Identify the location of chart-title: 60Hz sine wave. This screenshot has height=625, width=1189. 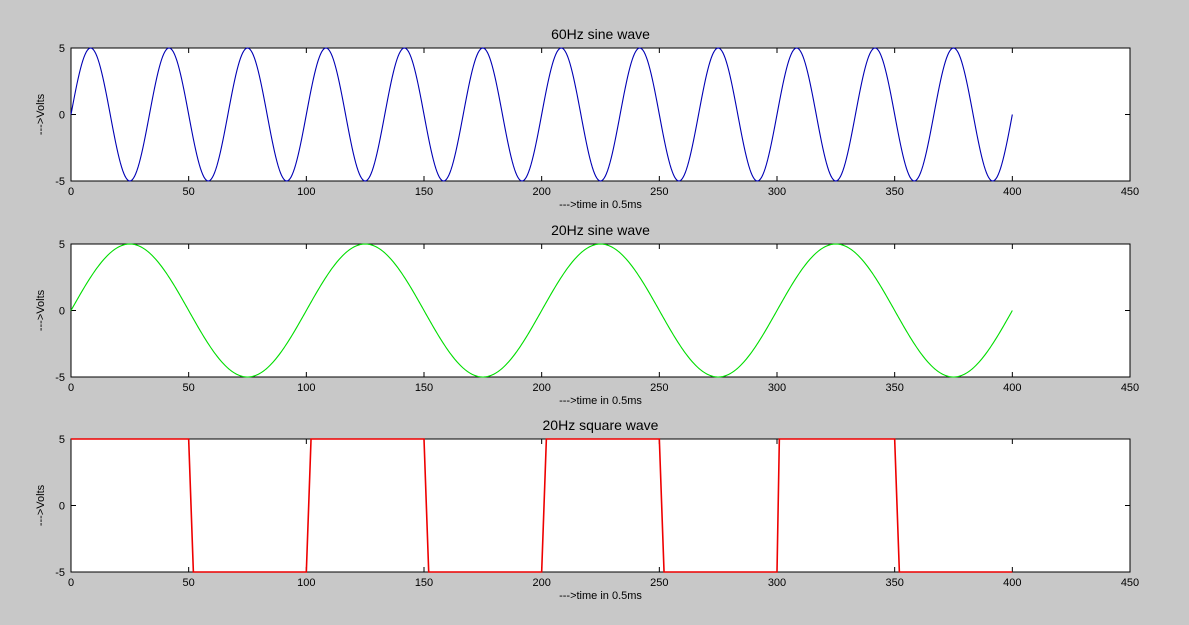
(600, 34).